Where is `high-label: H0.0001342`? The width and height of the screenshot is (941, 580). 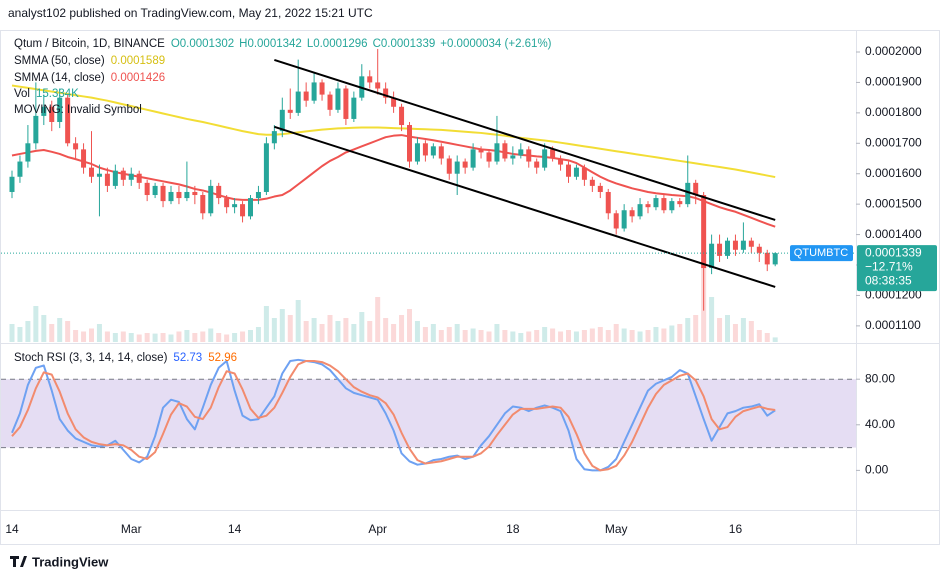 high-label: H0.0001342 is located at coordinates (270, 44).